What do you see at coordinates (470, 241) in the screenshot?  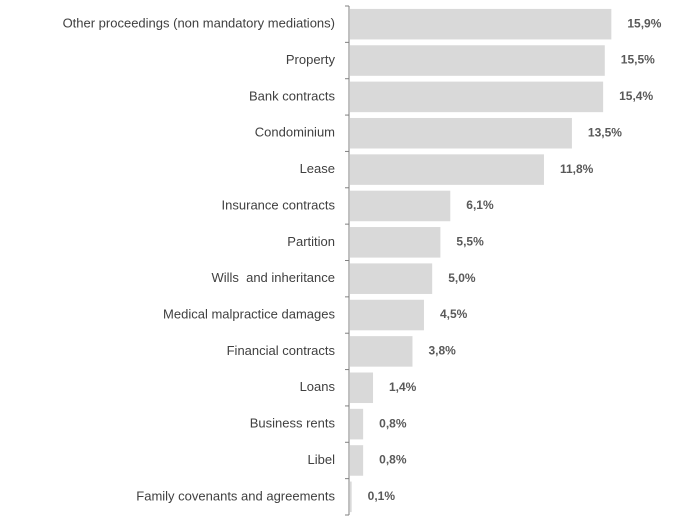 I see `value-label: 5,5%` at bounding box center [470, 241].